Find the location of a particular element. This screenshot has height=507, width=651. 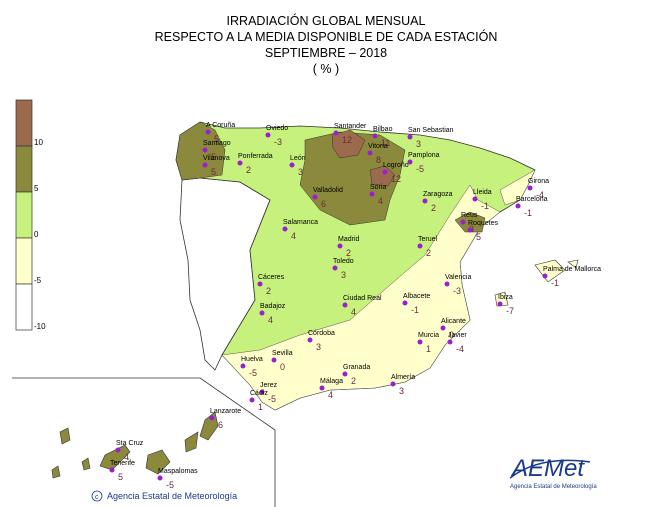

station-name: León is located at coordinates (298, 158).